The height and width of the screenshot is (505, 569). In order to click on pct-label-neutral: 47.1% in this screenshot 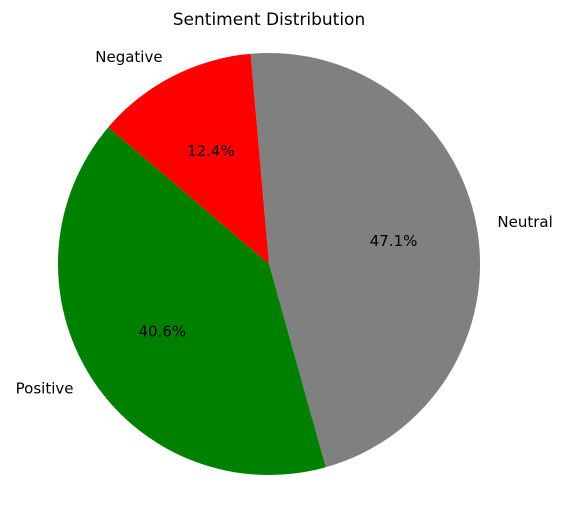, I will do `click(394, 241)`.